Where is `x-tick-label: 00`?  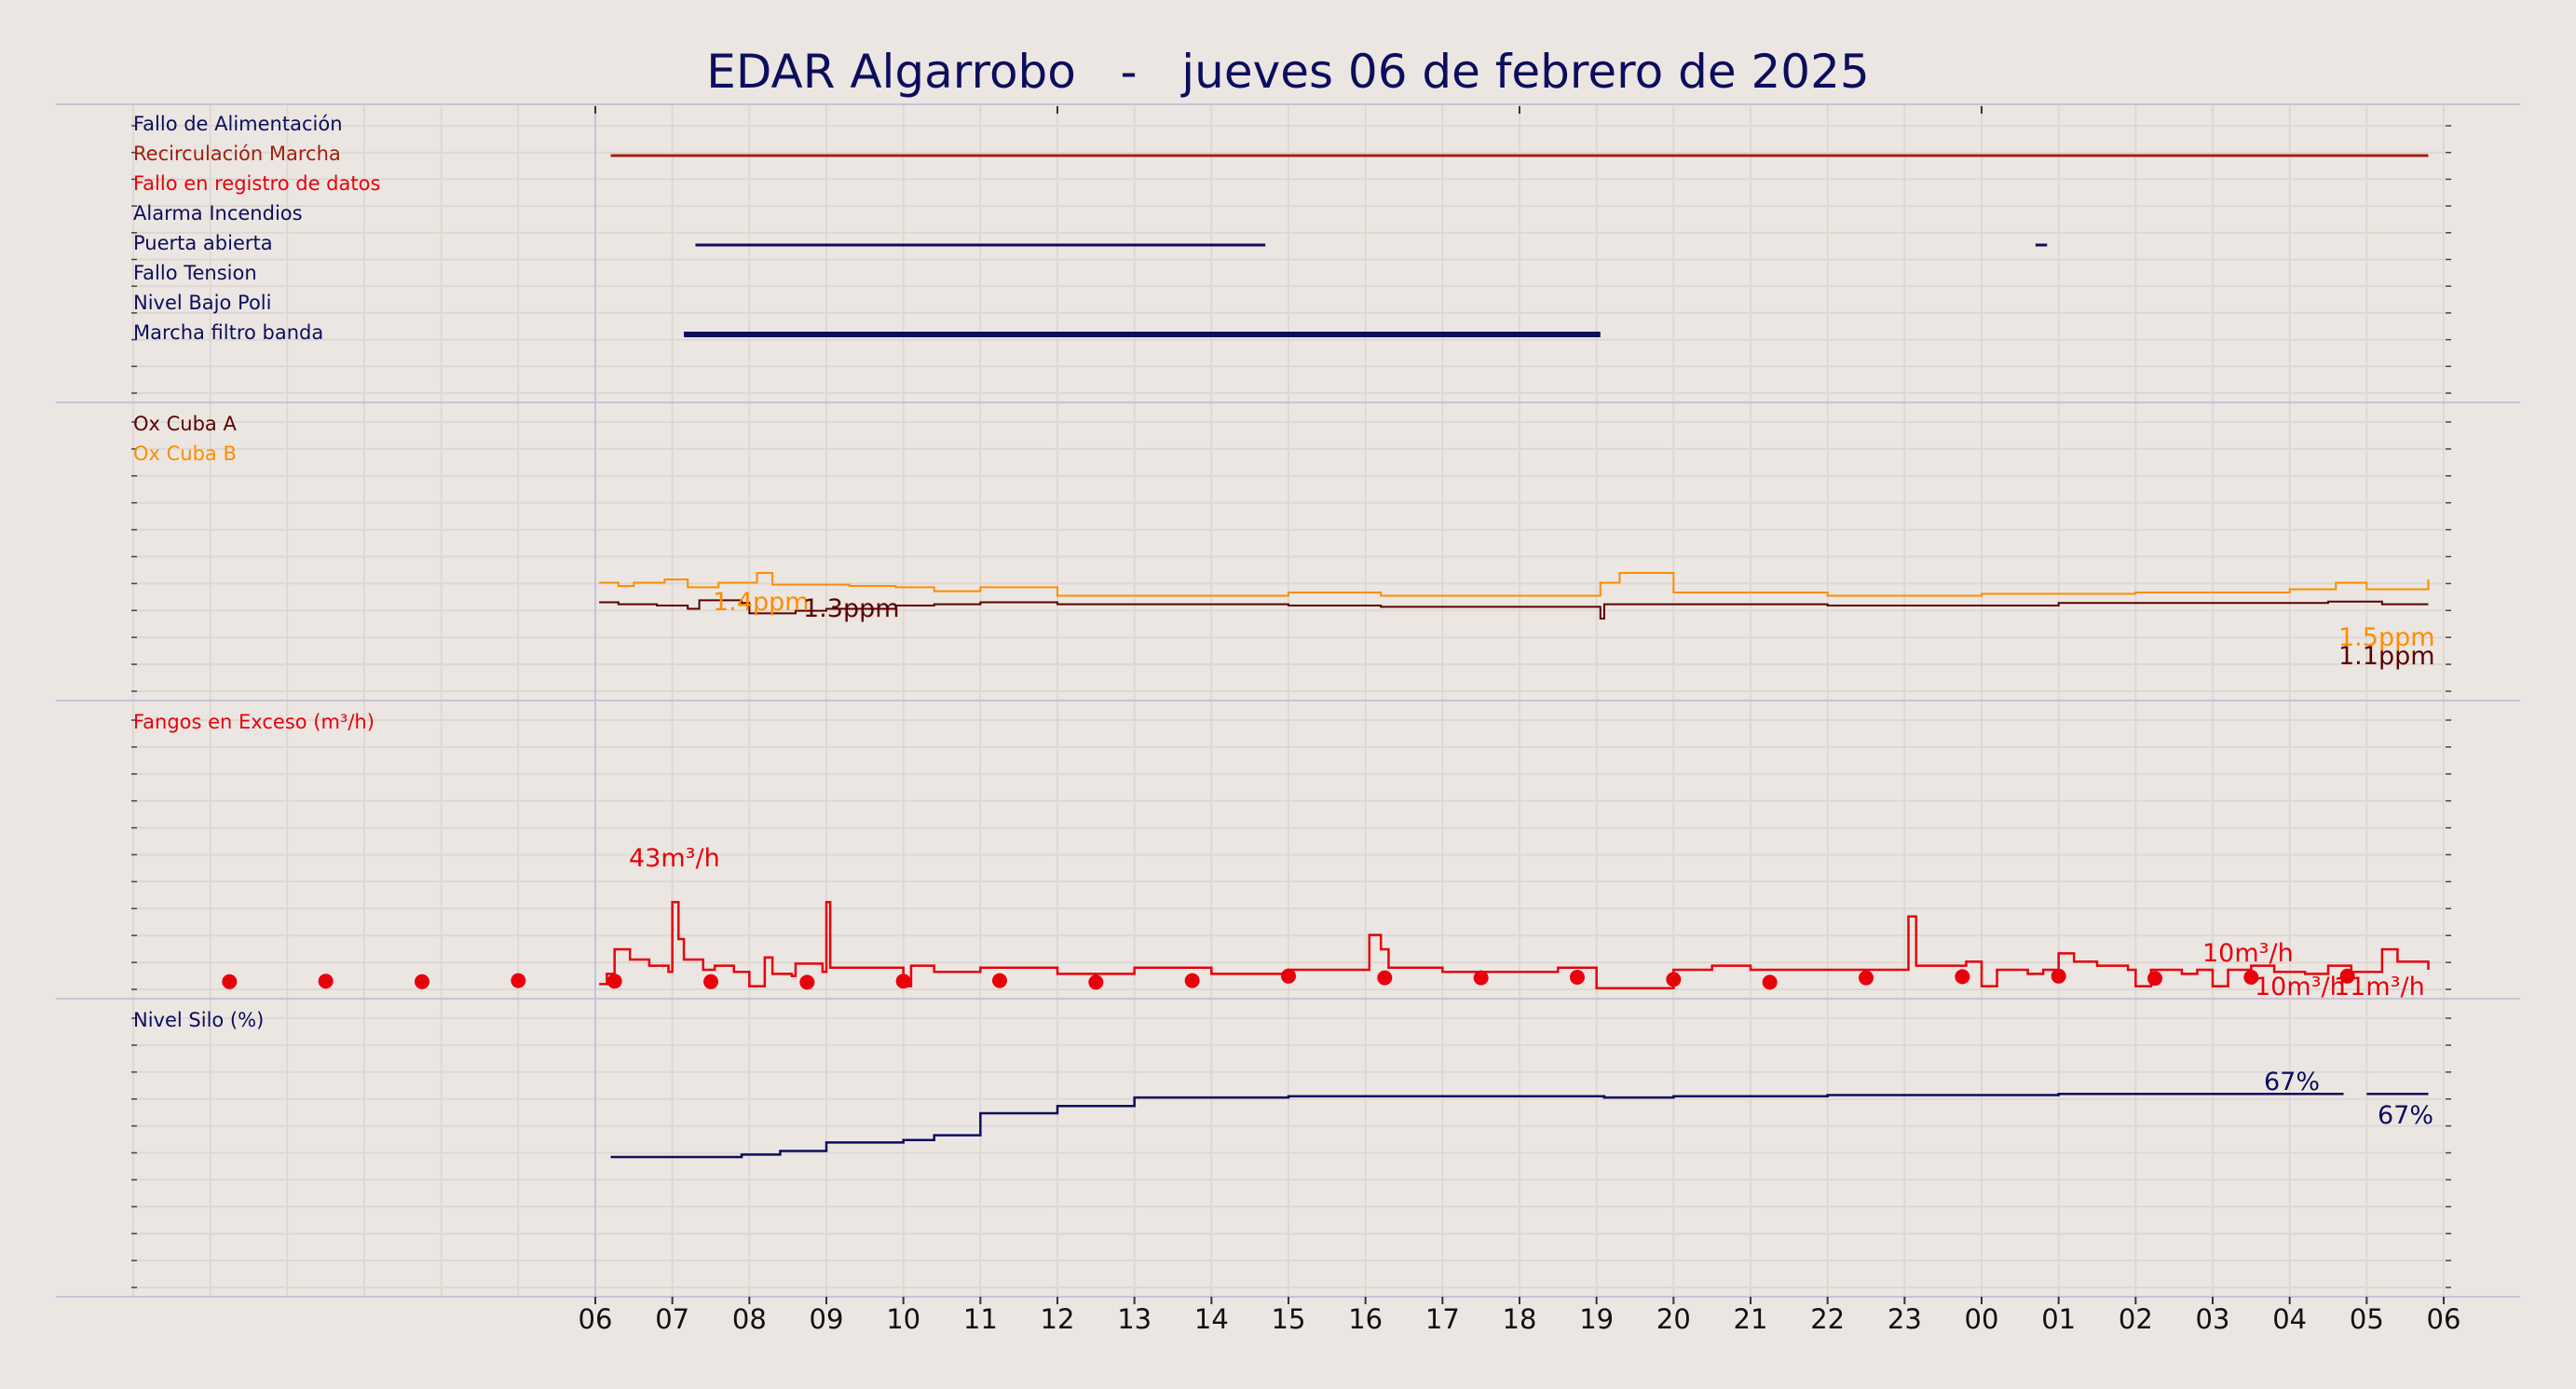
x-tick-label: 00 is located at coordinates (1982, 1319).